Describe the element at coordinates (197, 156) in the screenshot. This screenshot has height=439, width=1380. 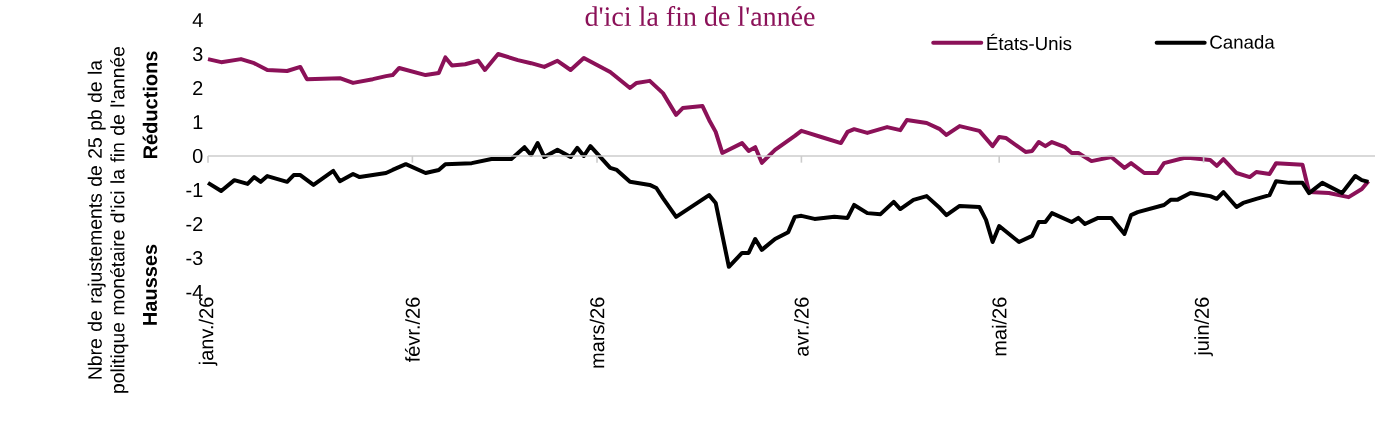
I see `y-tick-label: 0` at that location.